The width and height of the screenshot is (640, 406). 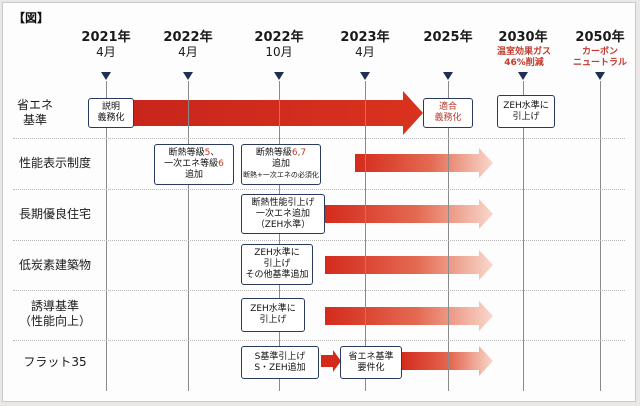 What do you see at coordinates (194, 164) in the screenshot?
I see `box-insulation-grade5: 断熱等級5、 一次エネ等級6 追加` at bounding box center [194, 164].